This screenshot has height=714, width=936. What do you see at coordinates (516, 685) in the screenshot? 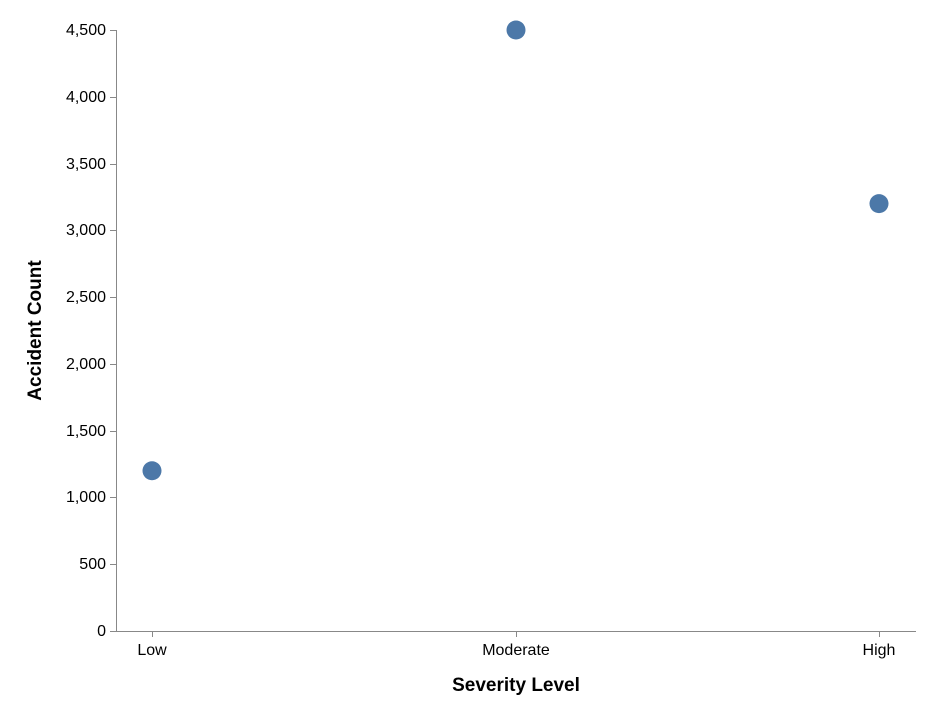
I see `x-axis-title: Severity Level` at bounding box center [516, 685].